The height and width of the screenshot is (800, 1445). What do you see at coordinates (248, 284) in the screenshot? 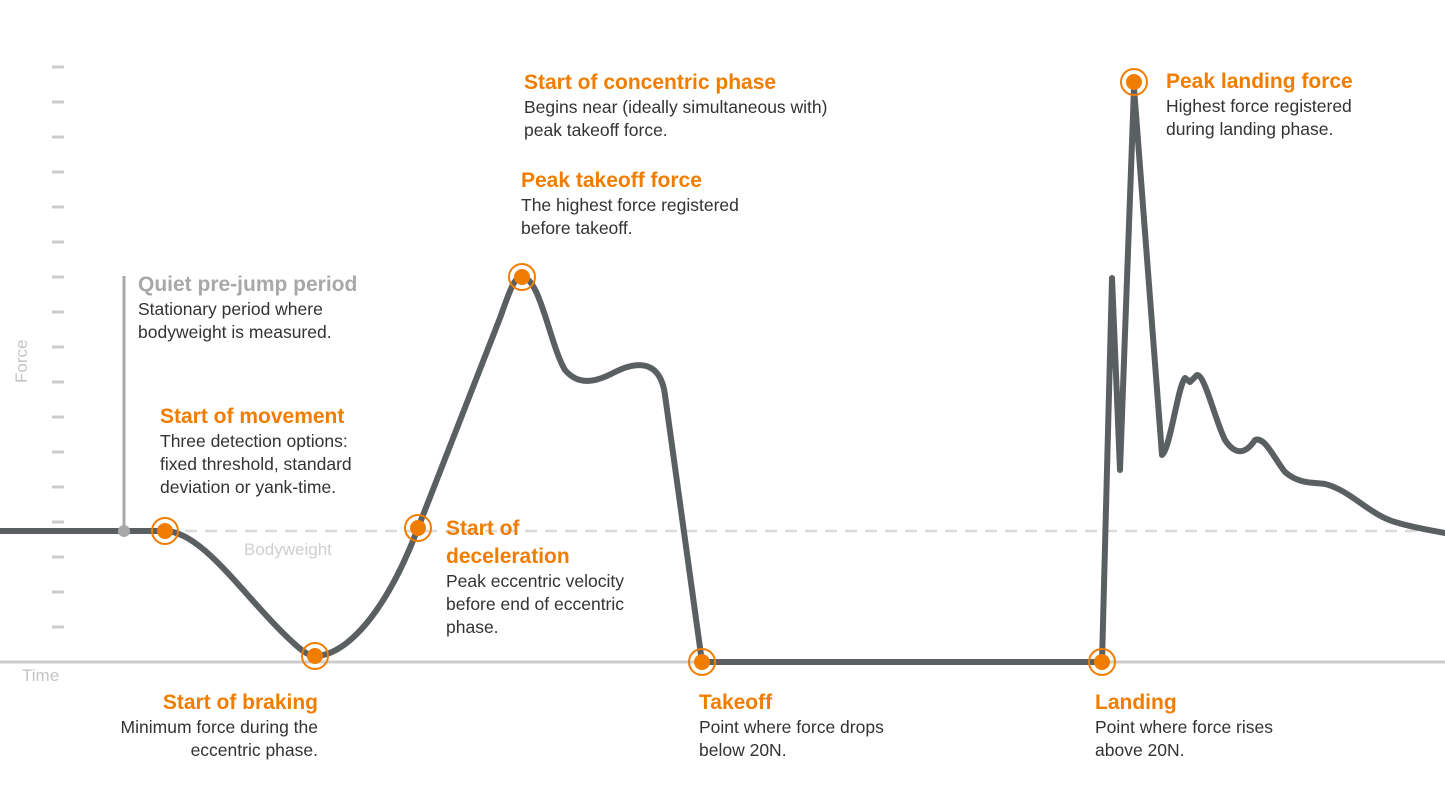
I see `annotation-title: Quiet pre-jump period` at bounding box center [248, 284].